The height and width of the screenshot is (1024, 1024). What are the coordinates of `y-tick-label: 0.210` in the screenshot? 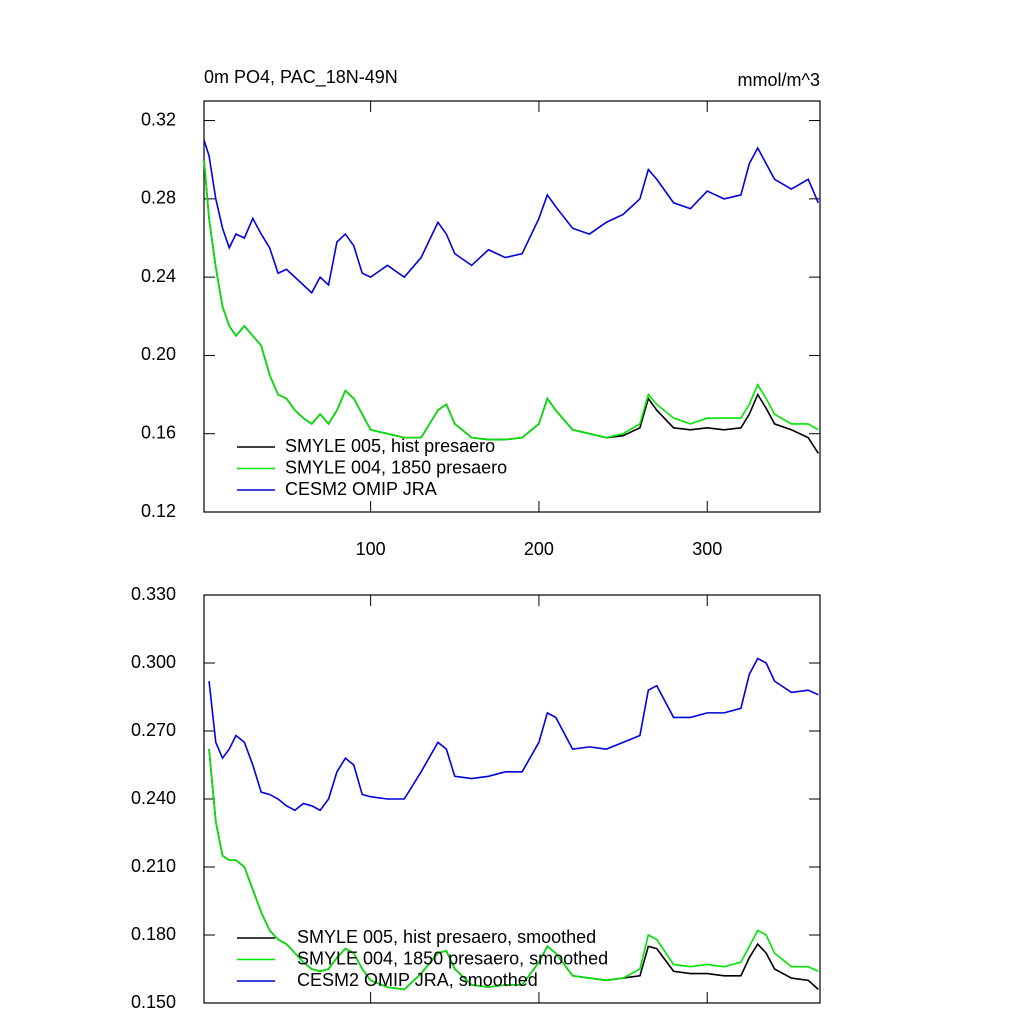 It's located at (153, 866).